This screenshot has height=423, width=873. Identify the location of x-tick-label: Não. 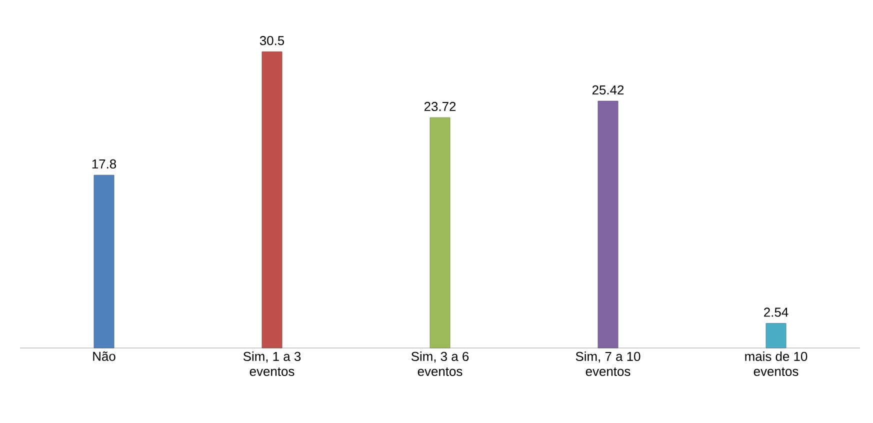
(104, 356).